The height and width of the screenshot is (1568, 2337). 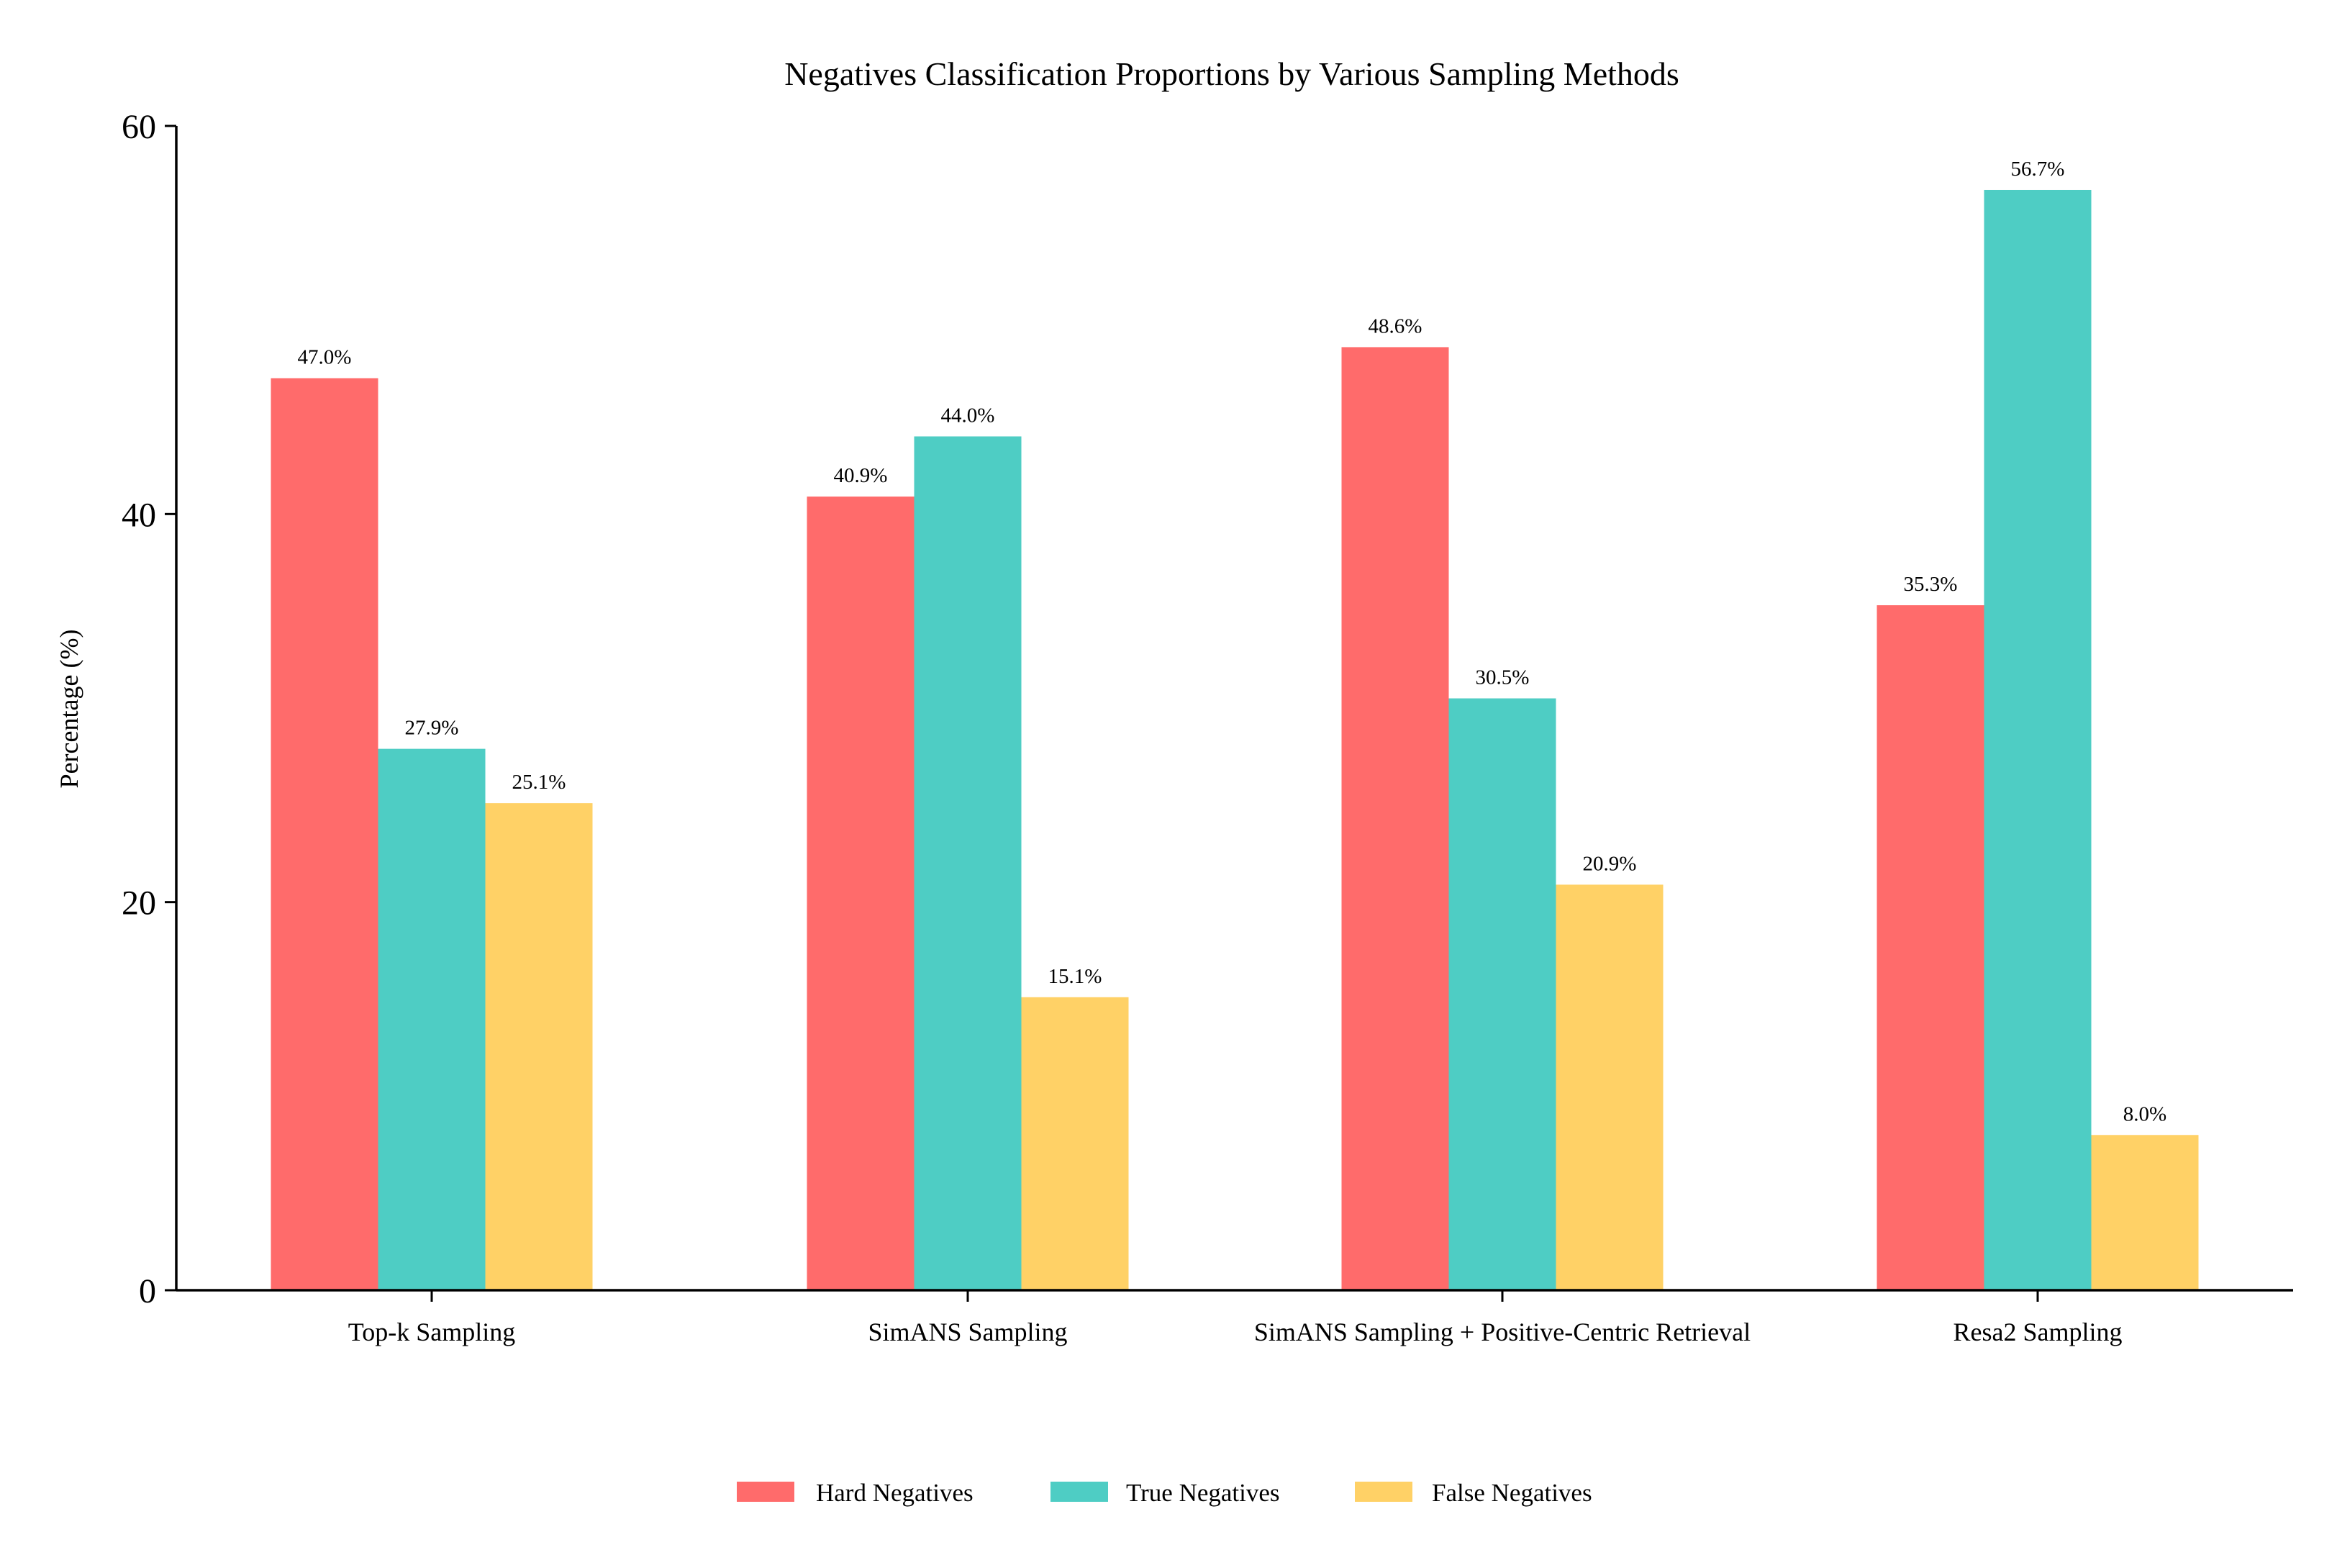 I want to click on bar-value-label: 44.0%, so click(x=968, y=415).